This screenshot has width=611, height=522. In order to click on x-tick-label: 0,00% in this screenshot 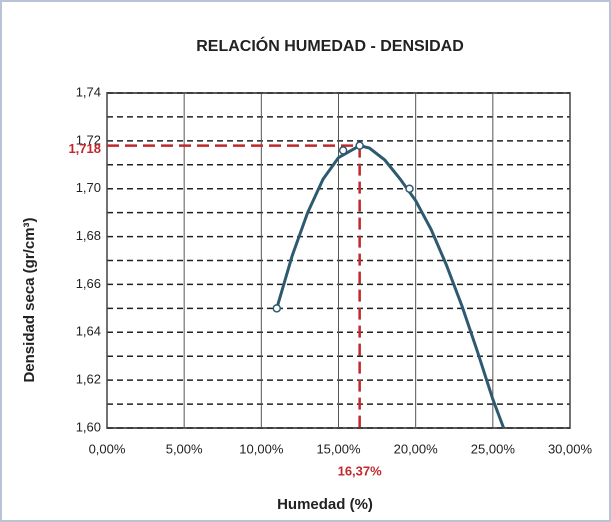, I will do `click(107, 448)`.